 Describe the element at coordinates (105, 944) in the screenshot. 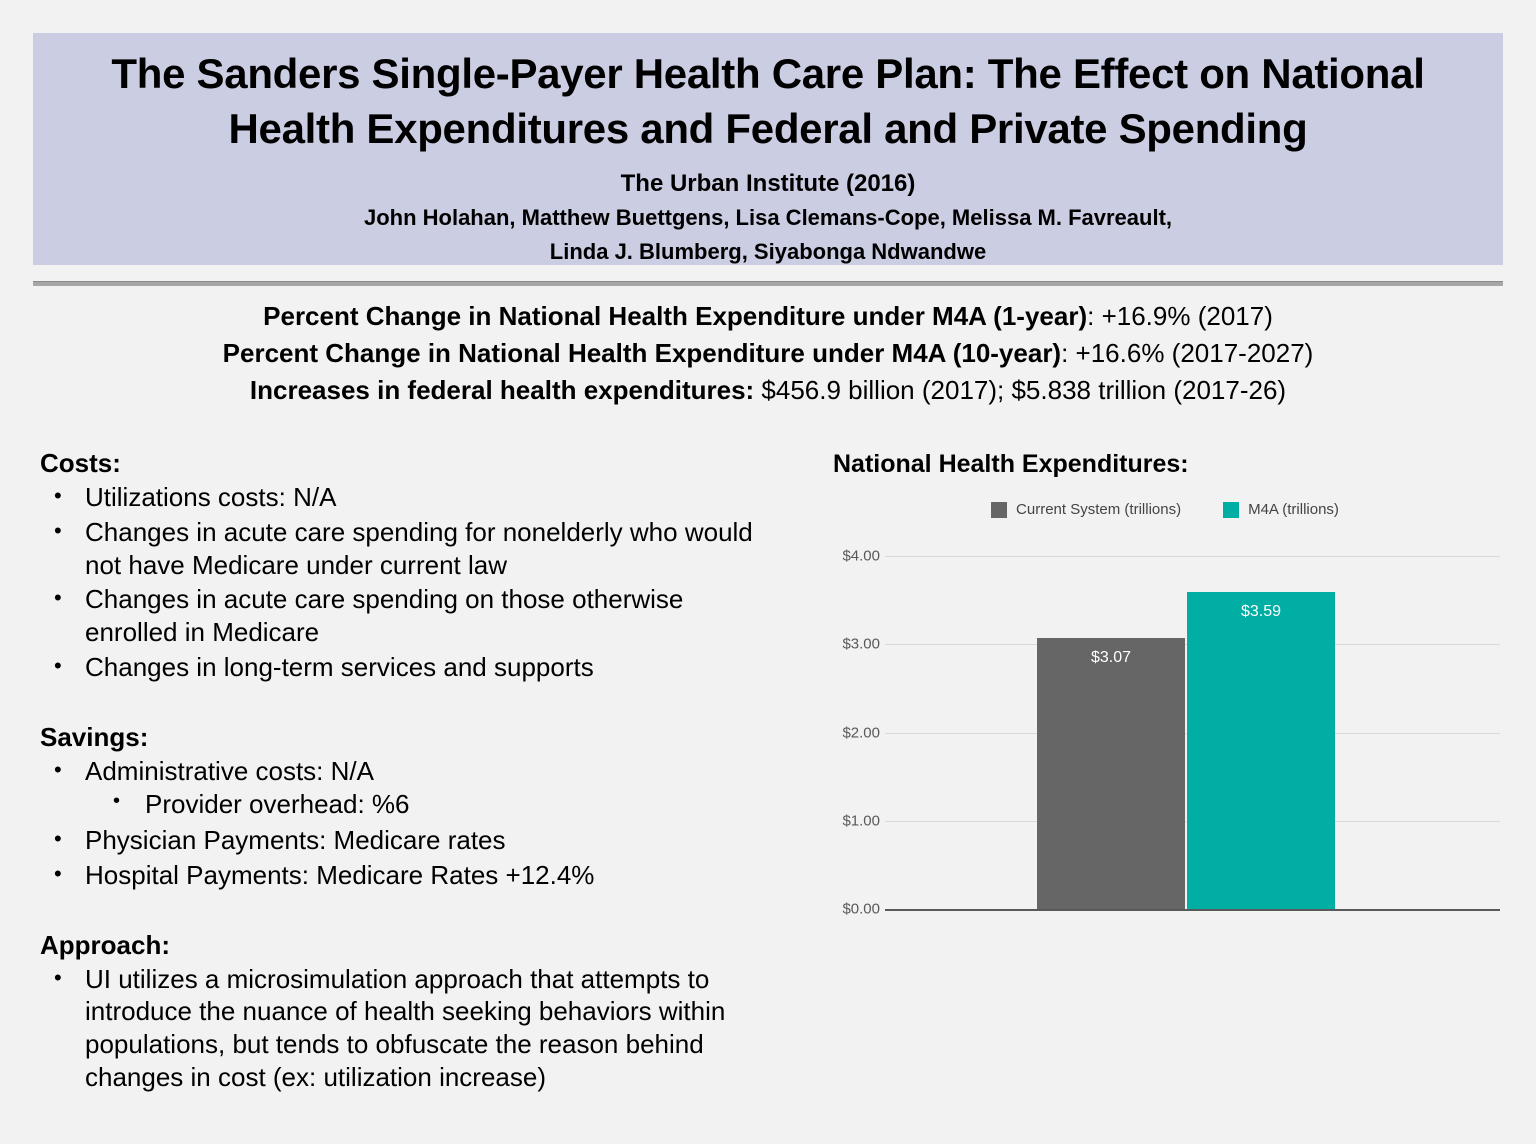

I see `section-heading-approach: Approach:` at that location.